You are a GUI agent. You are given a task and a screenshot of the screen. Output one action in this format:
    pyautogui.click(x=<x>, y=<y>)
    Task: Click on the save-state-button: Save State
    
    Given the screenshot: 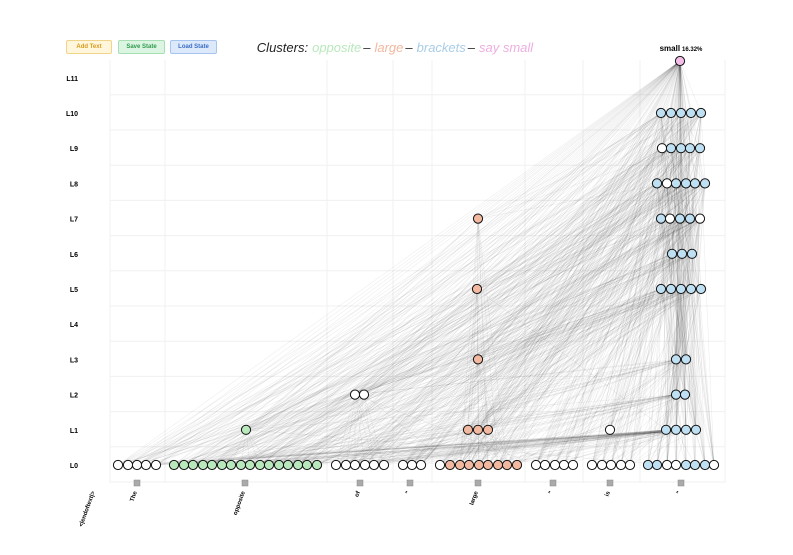 What is the action you would take?
    pyautogui.click(x=141, y=47)
    